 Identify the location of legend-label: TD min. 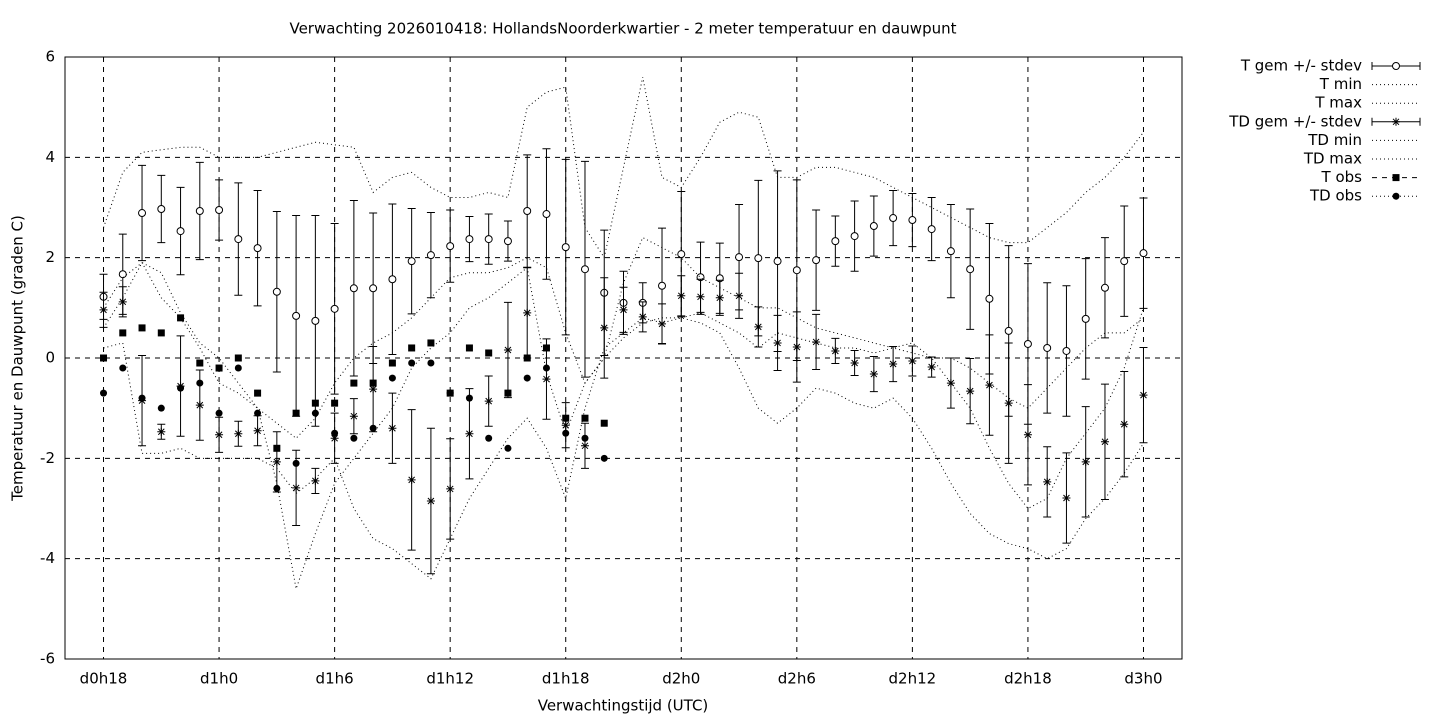
(1334, 140).